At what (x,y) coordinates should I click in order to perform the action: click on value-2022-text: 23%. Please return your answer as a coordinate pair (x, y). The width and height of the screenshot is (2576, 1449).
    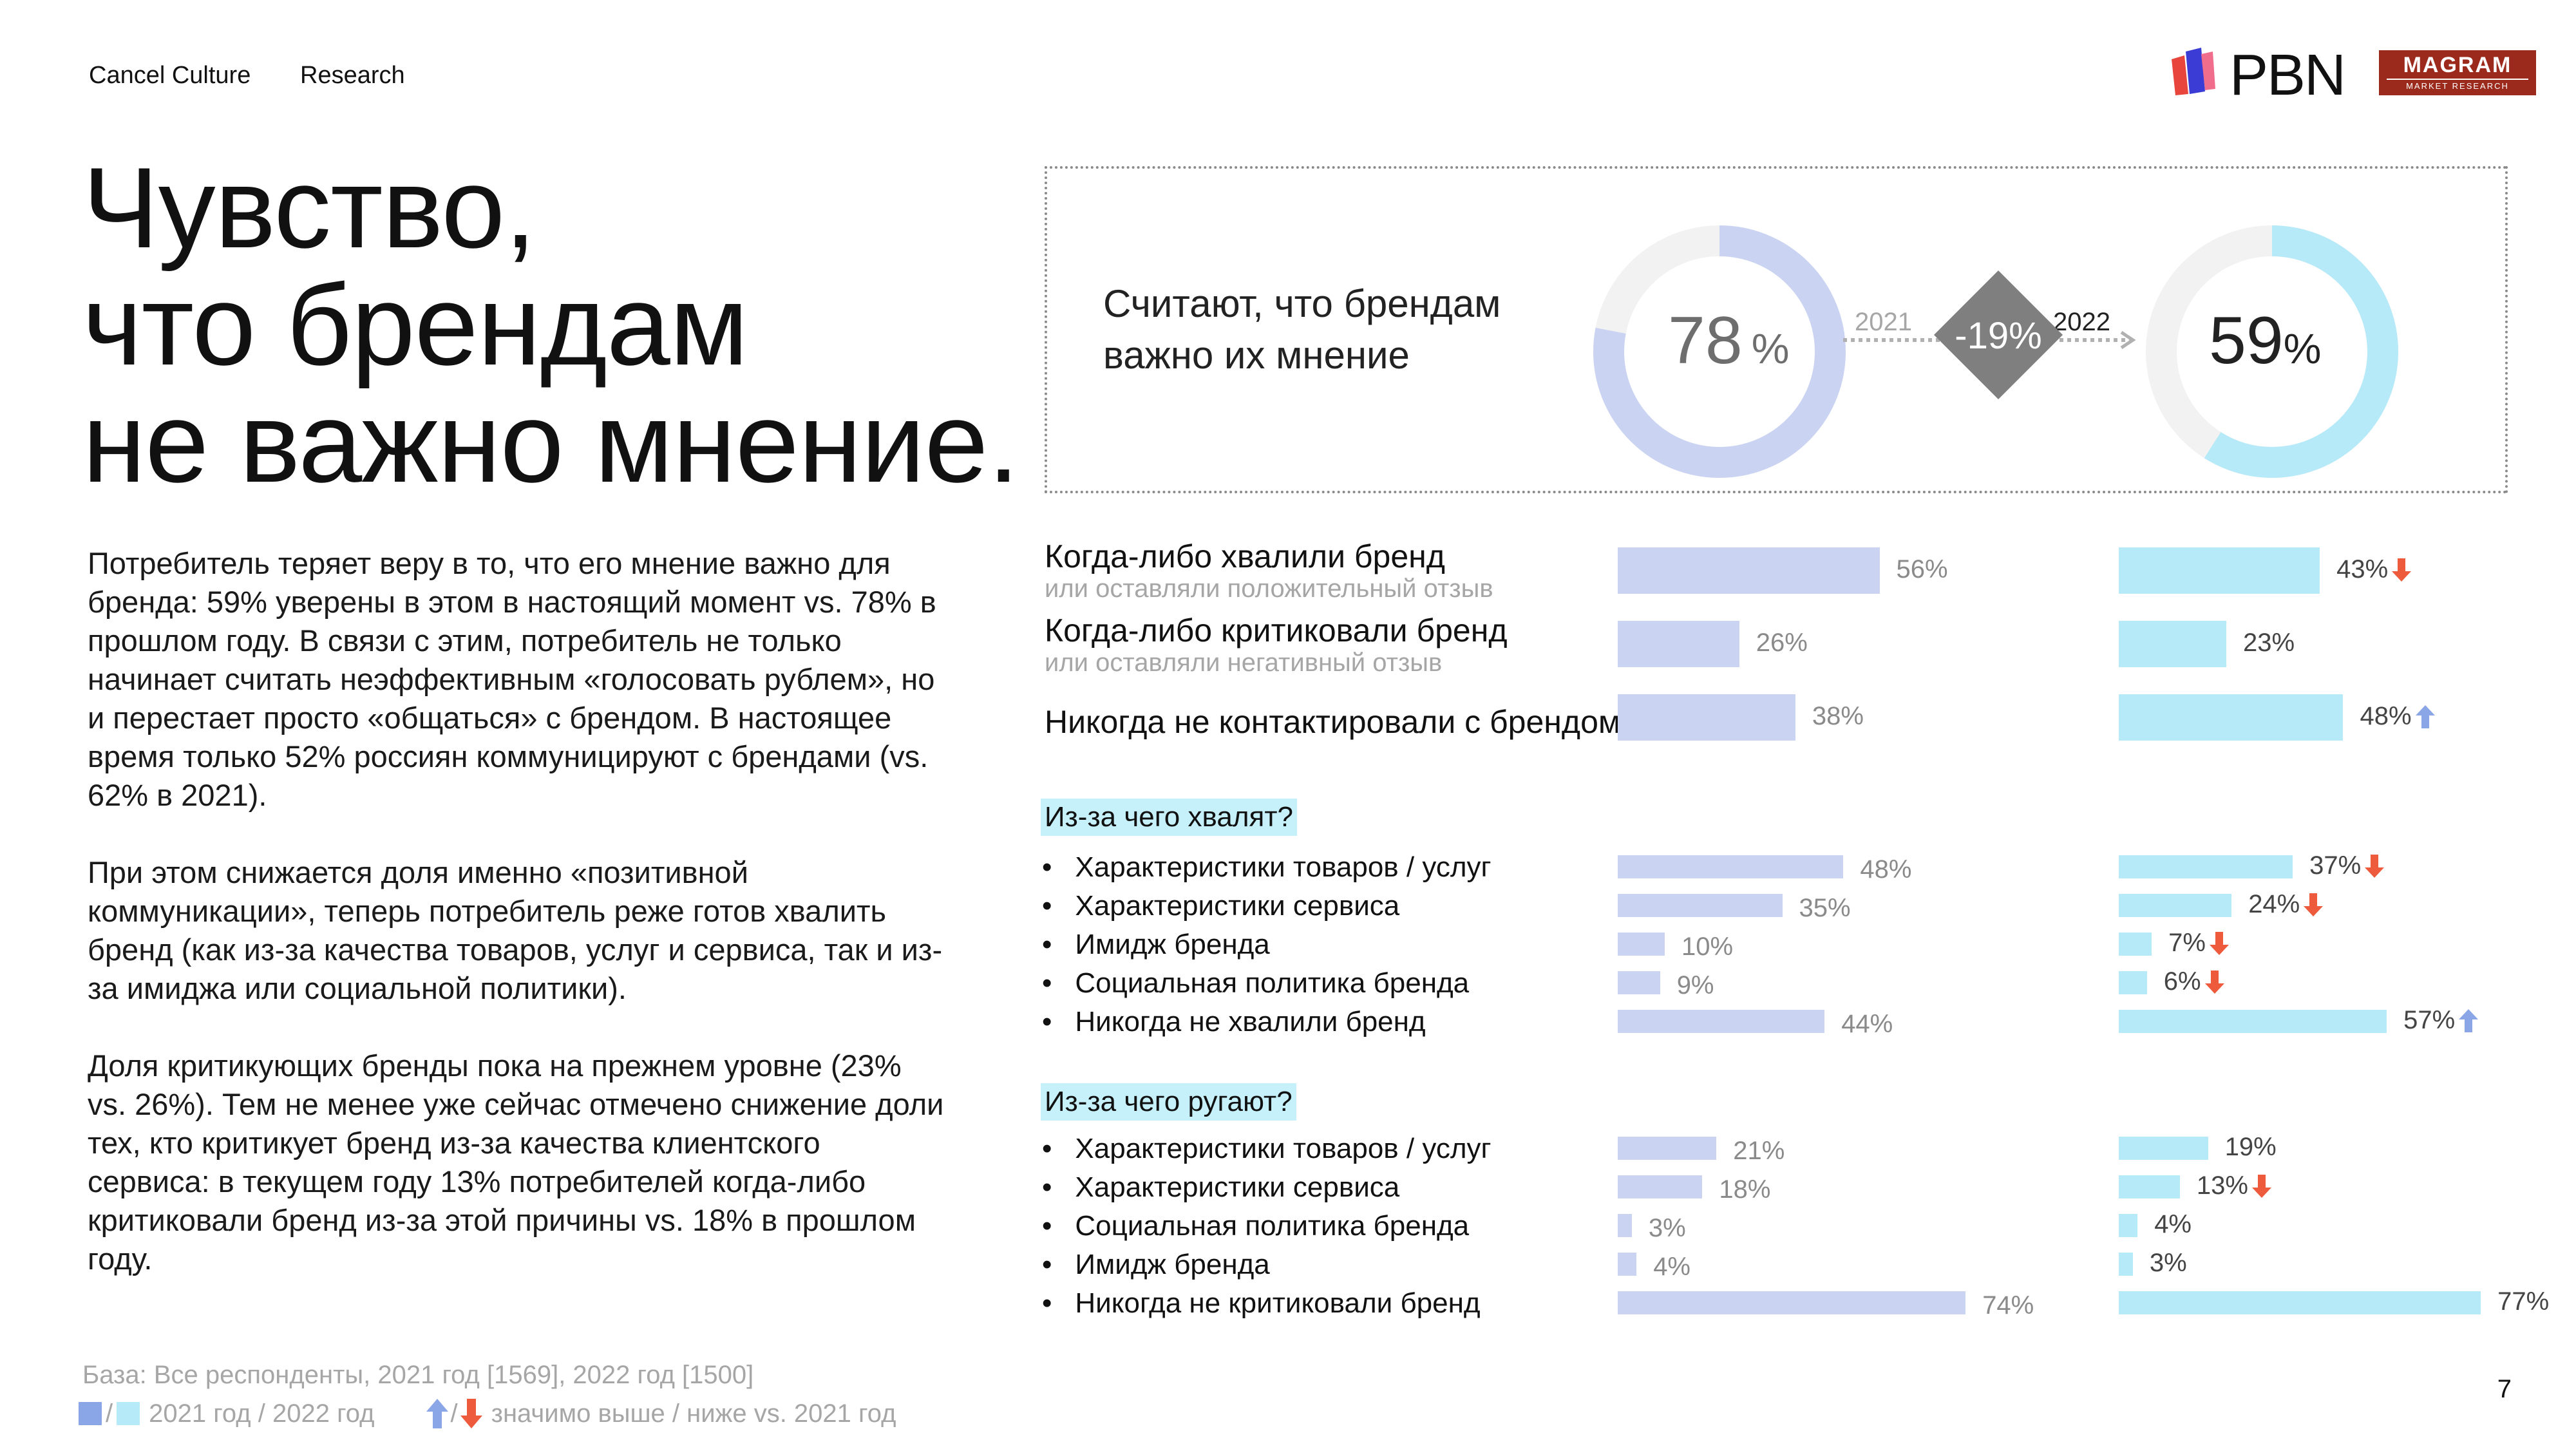
    Looking at the image, I should click on (2268, 643).